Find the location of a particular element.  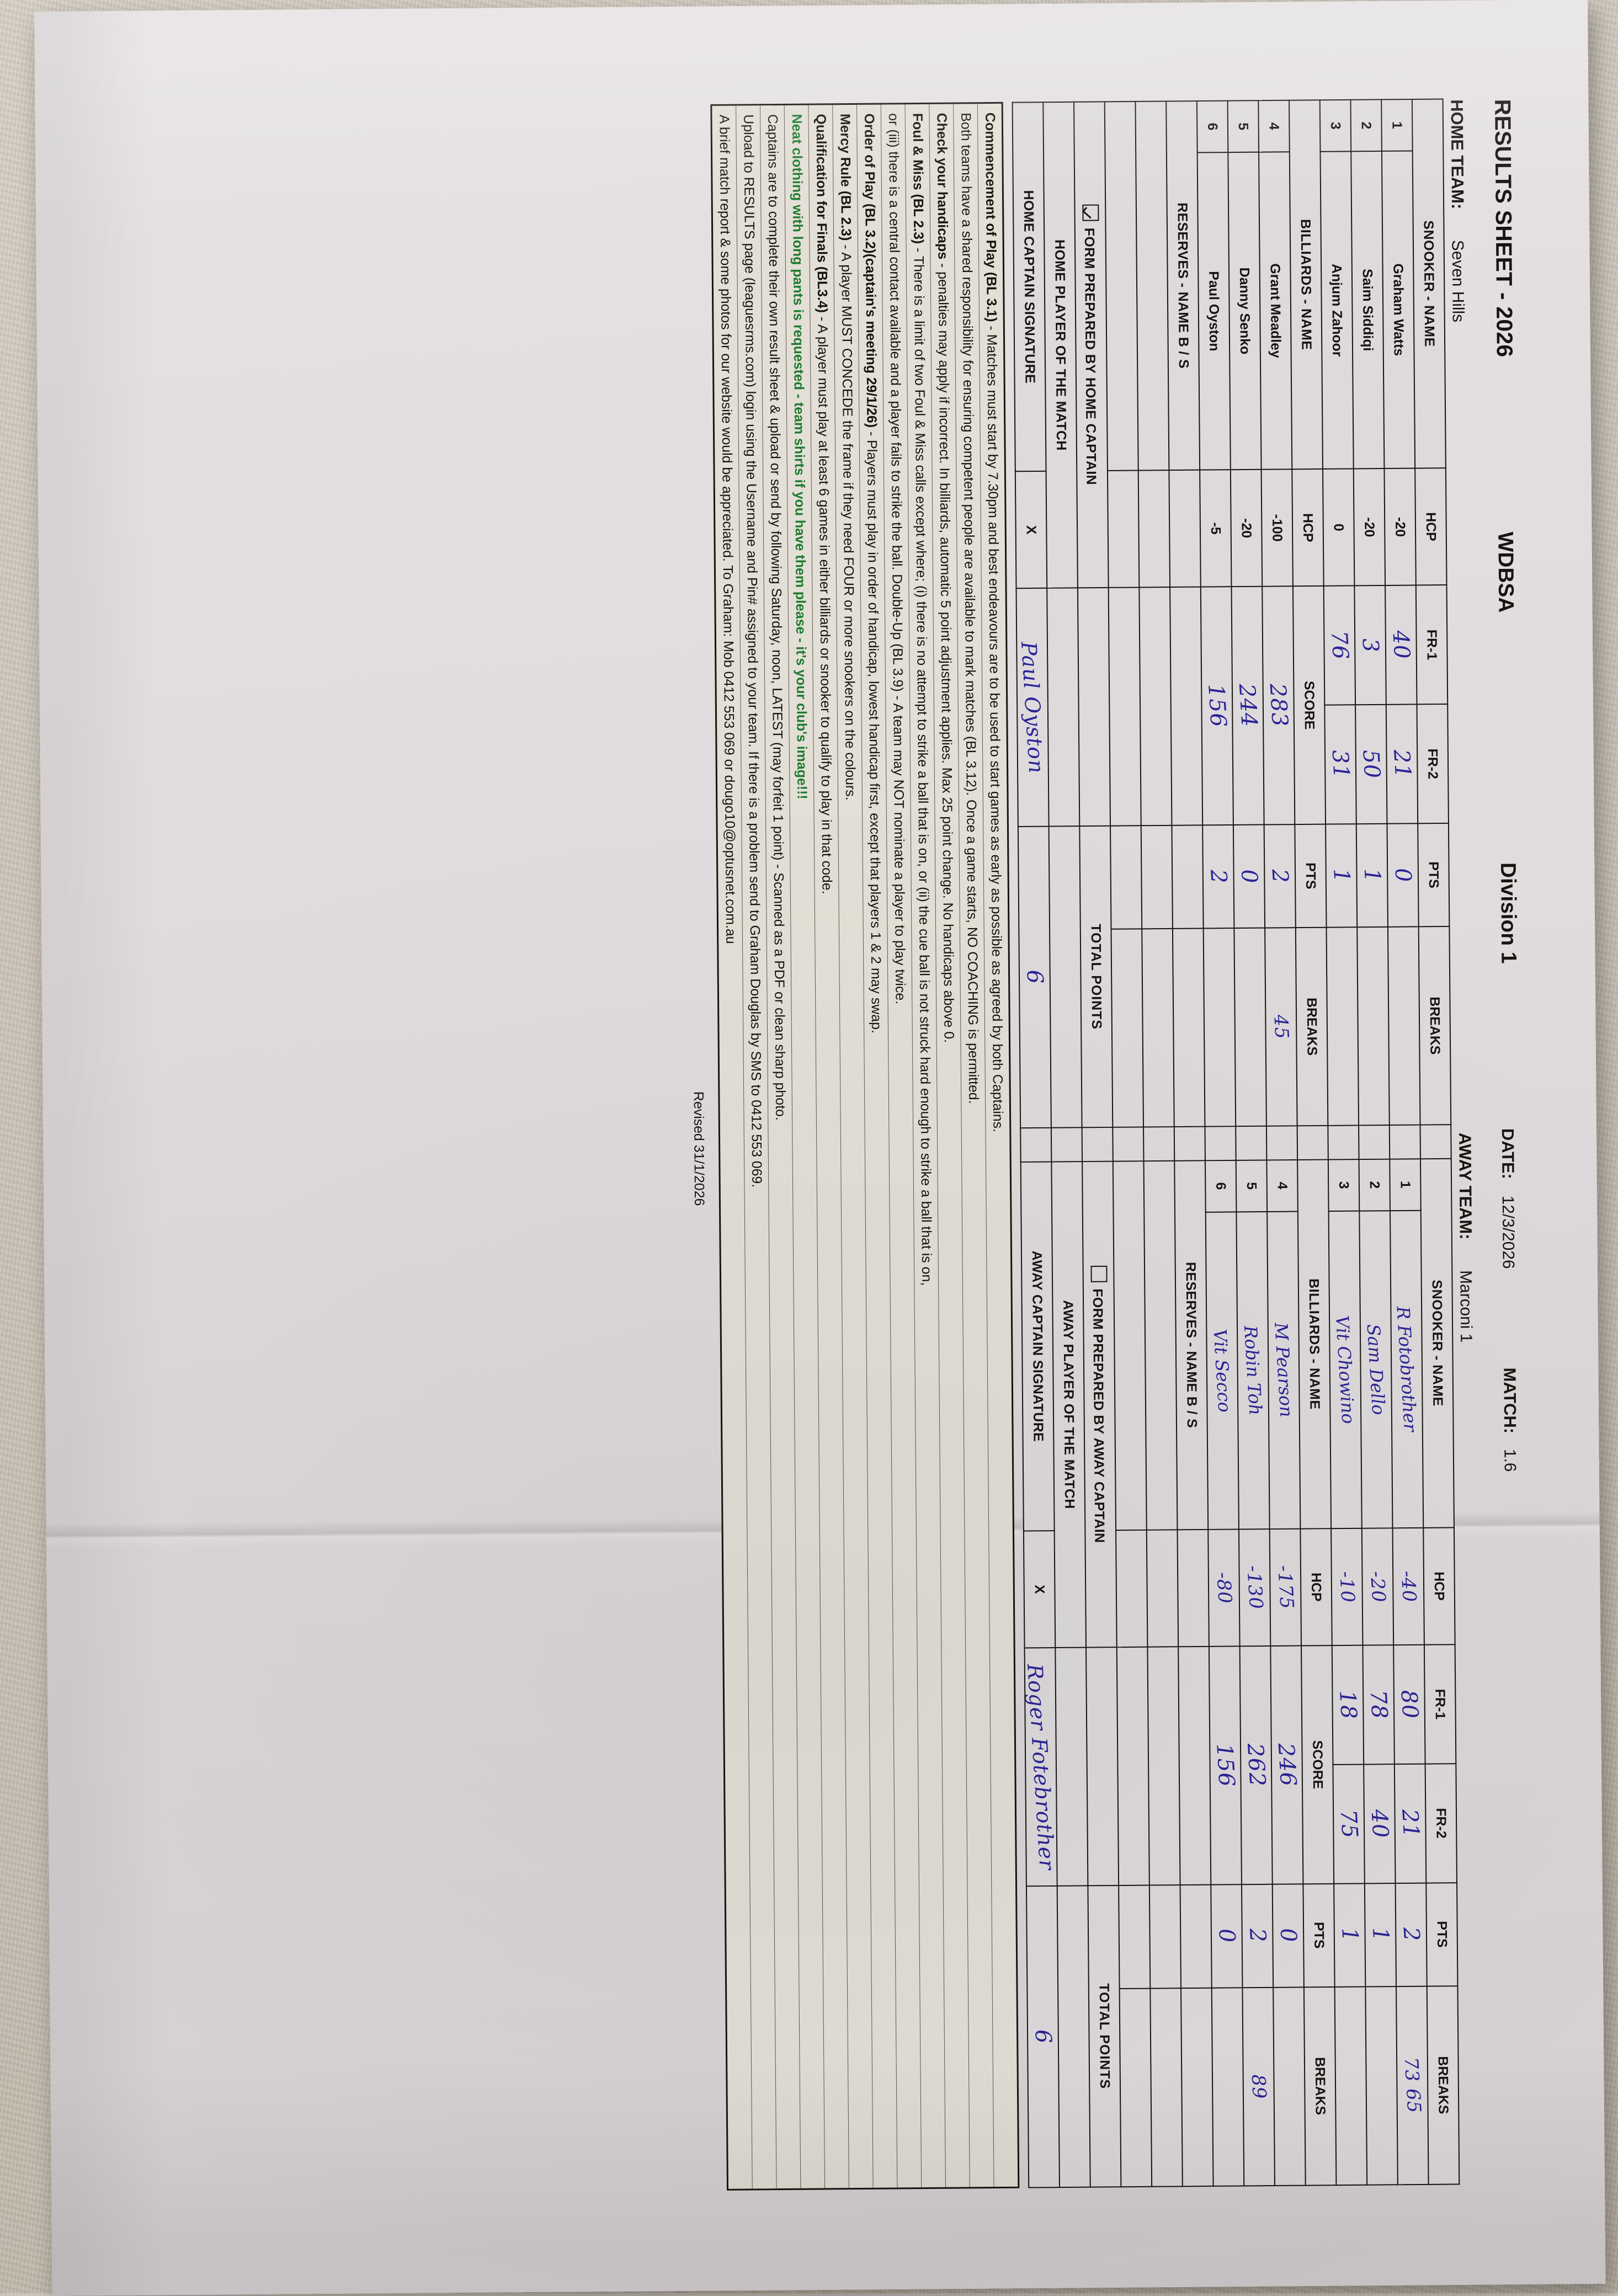

home-billiards-breaks-header: BREAKS is located at coordinates (1311, 1026).